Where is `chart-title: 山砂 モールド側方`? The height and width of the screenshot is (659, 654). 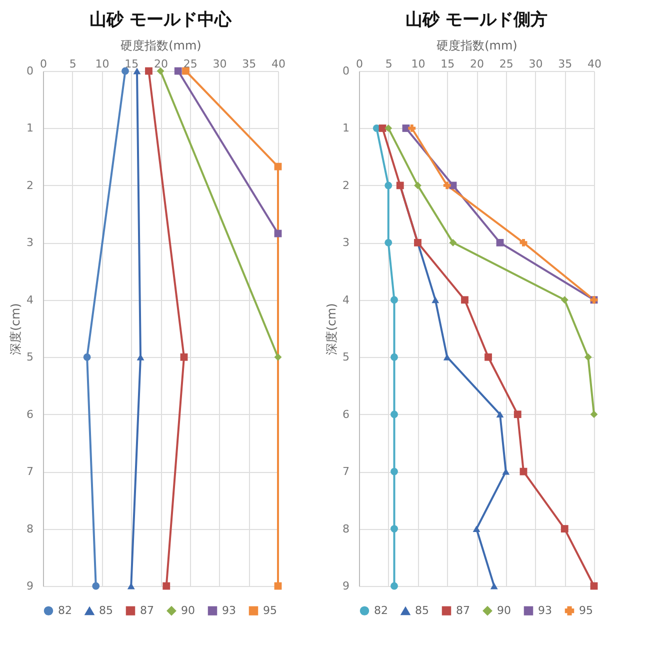 chart-title: 山砂 モールド側方 is located at coordinates (477, 20).